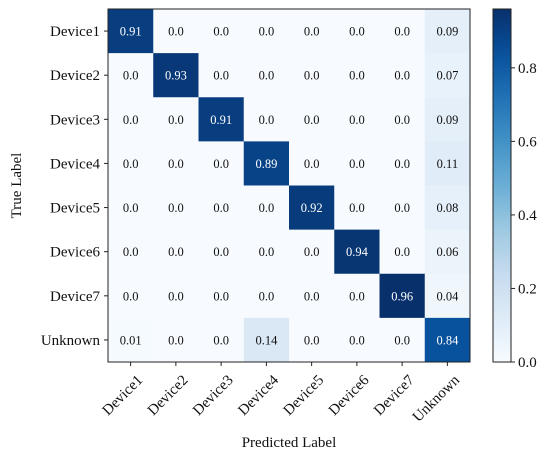  What do you see at coordinates (131, 340) in the screenshot?
I see `cell-value-label-r7-c0: 0.01` at bounding box center [131, 340].